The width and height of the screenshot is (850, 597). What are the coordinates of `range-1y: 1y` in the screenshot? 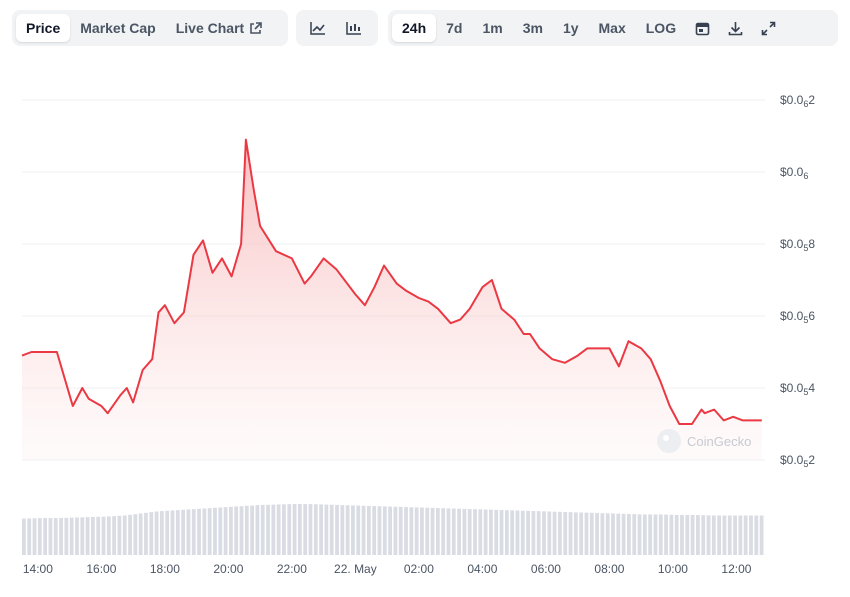 It's located at (570, 28).